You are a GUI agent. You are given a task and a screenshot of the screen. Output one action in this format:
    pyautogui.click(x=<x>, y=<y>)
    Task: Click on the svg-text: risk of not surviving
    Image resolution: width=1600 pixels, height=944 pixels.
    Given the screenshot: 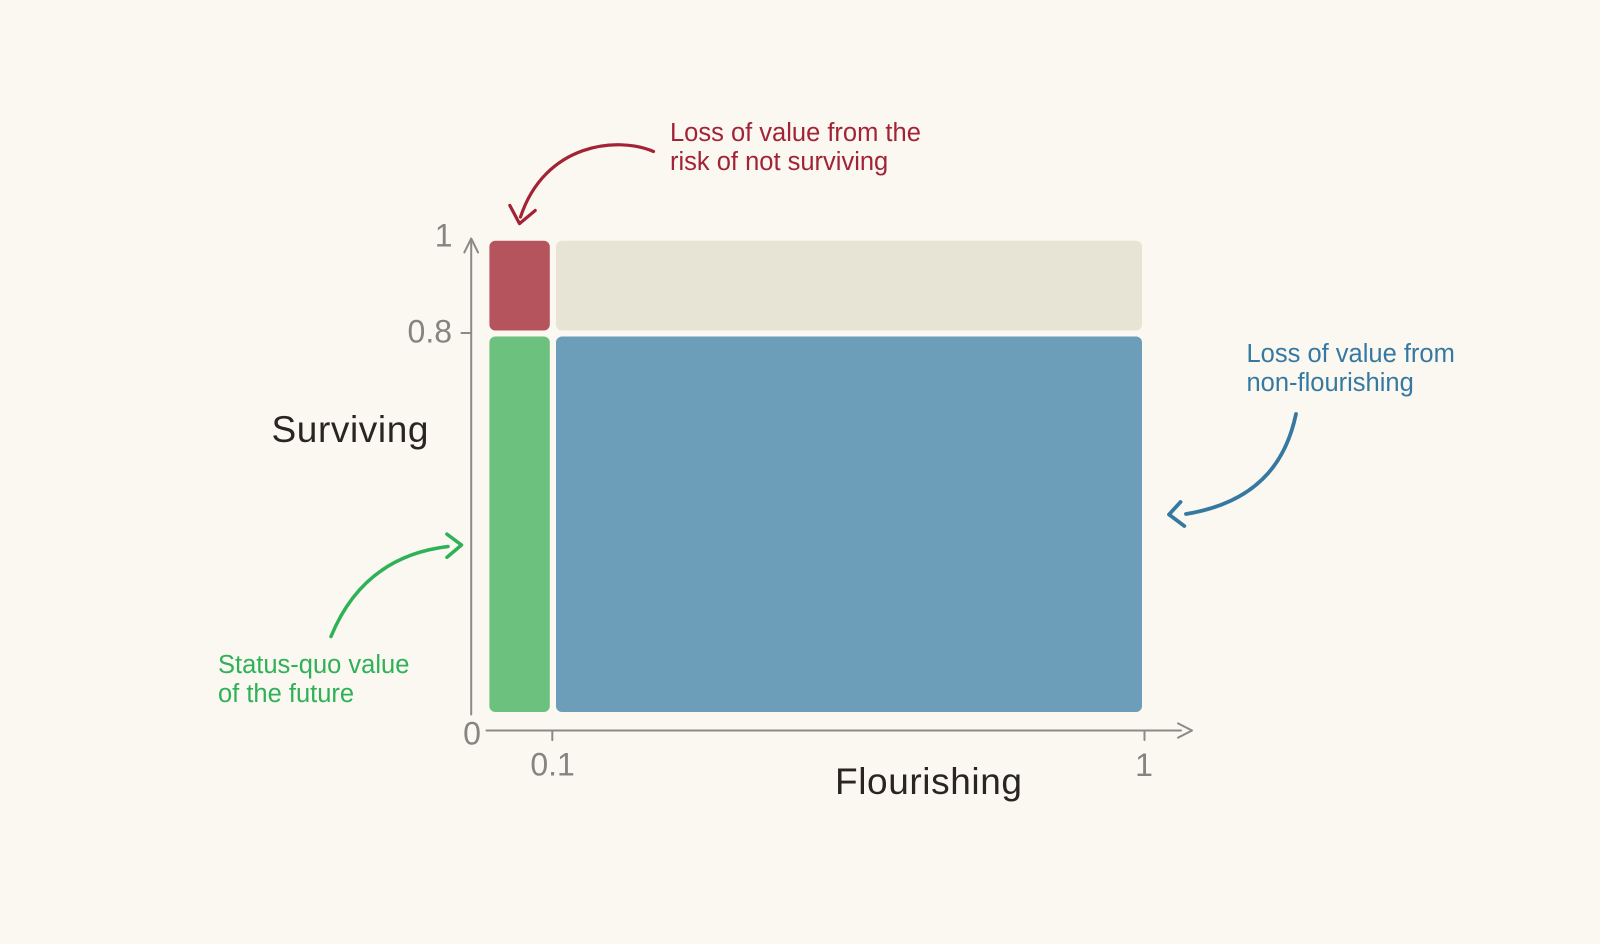 What is the action you would take?
    pyautogui.click(x=779, y=162)
    